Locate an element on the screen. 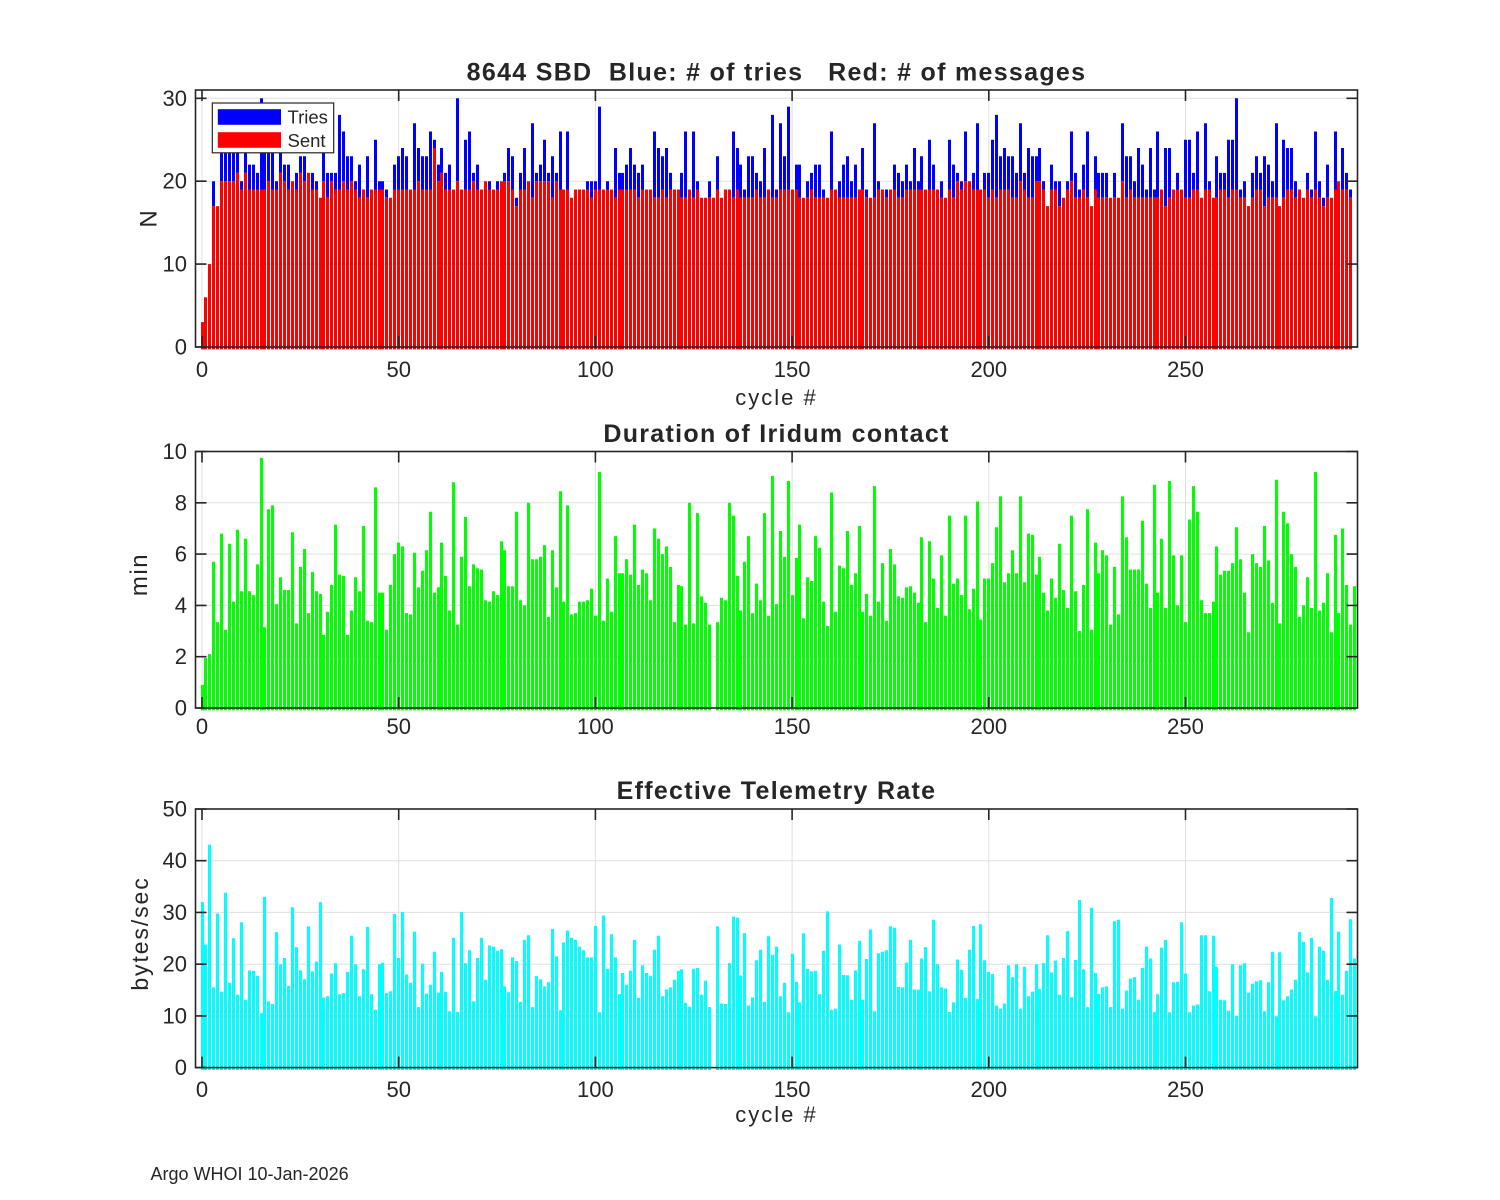 The image size is (1500, 1200). svg-text: min is located at coordinates (139, 574).